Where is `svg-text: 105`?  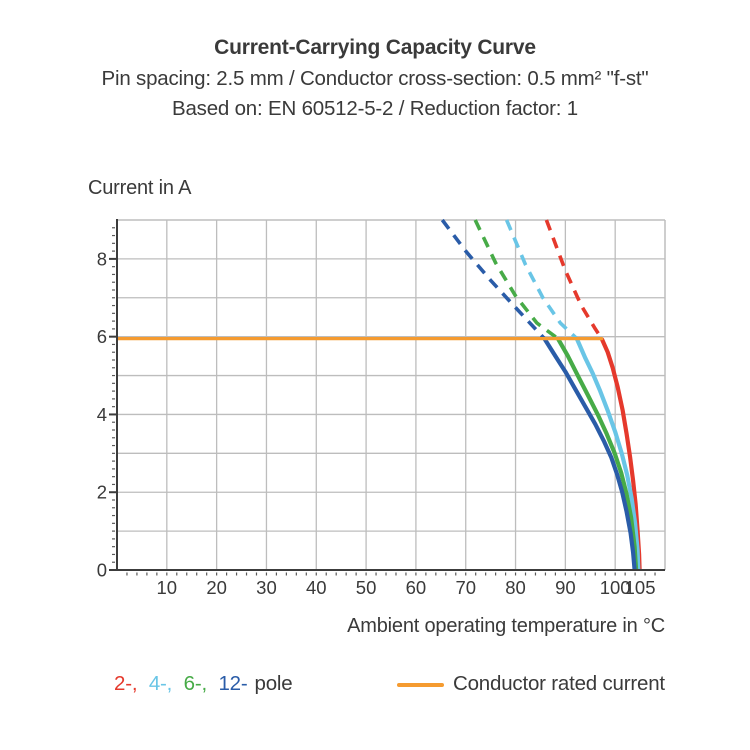
svg-text: 105 is located at coordinates (640, 587).